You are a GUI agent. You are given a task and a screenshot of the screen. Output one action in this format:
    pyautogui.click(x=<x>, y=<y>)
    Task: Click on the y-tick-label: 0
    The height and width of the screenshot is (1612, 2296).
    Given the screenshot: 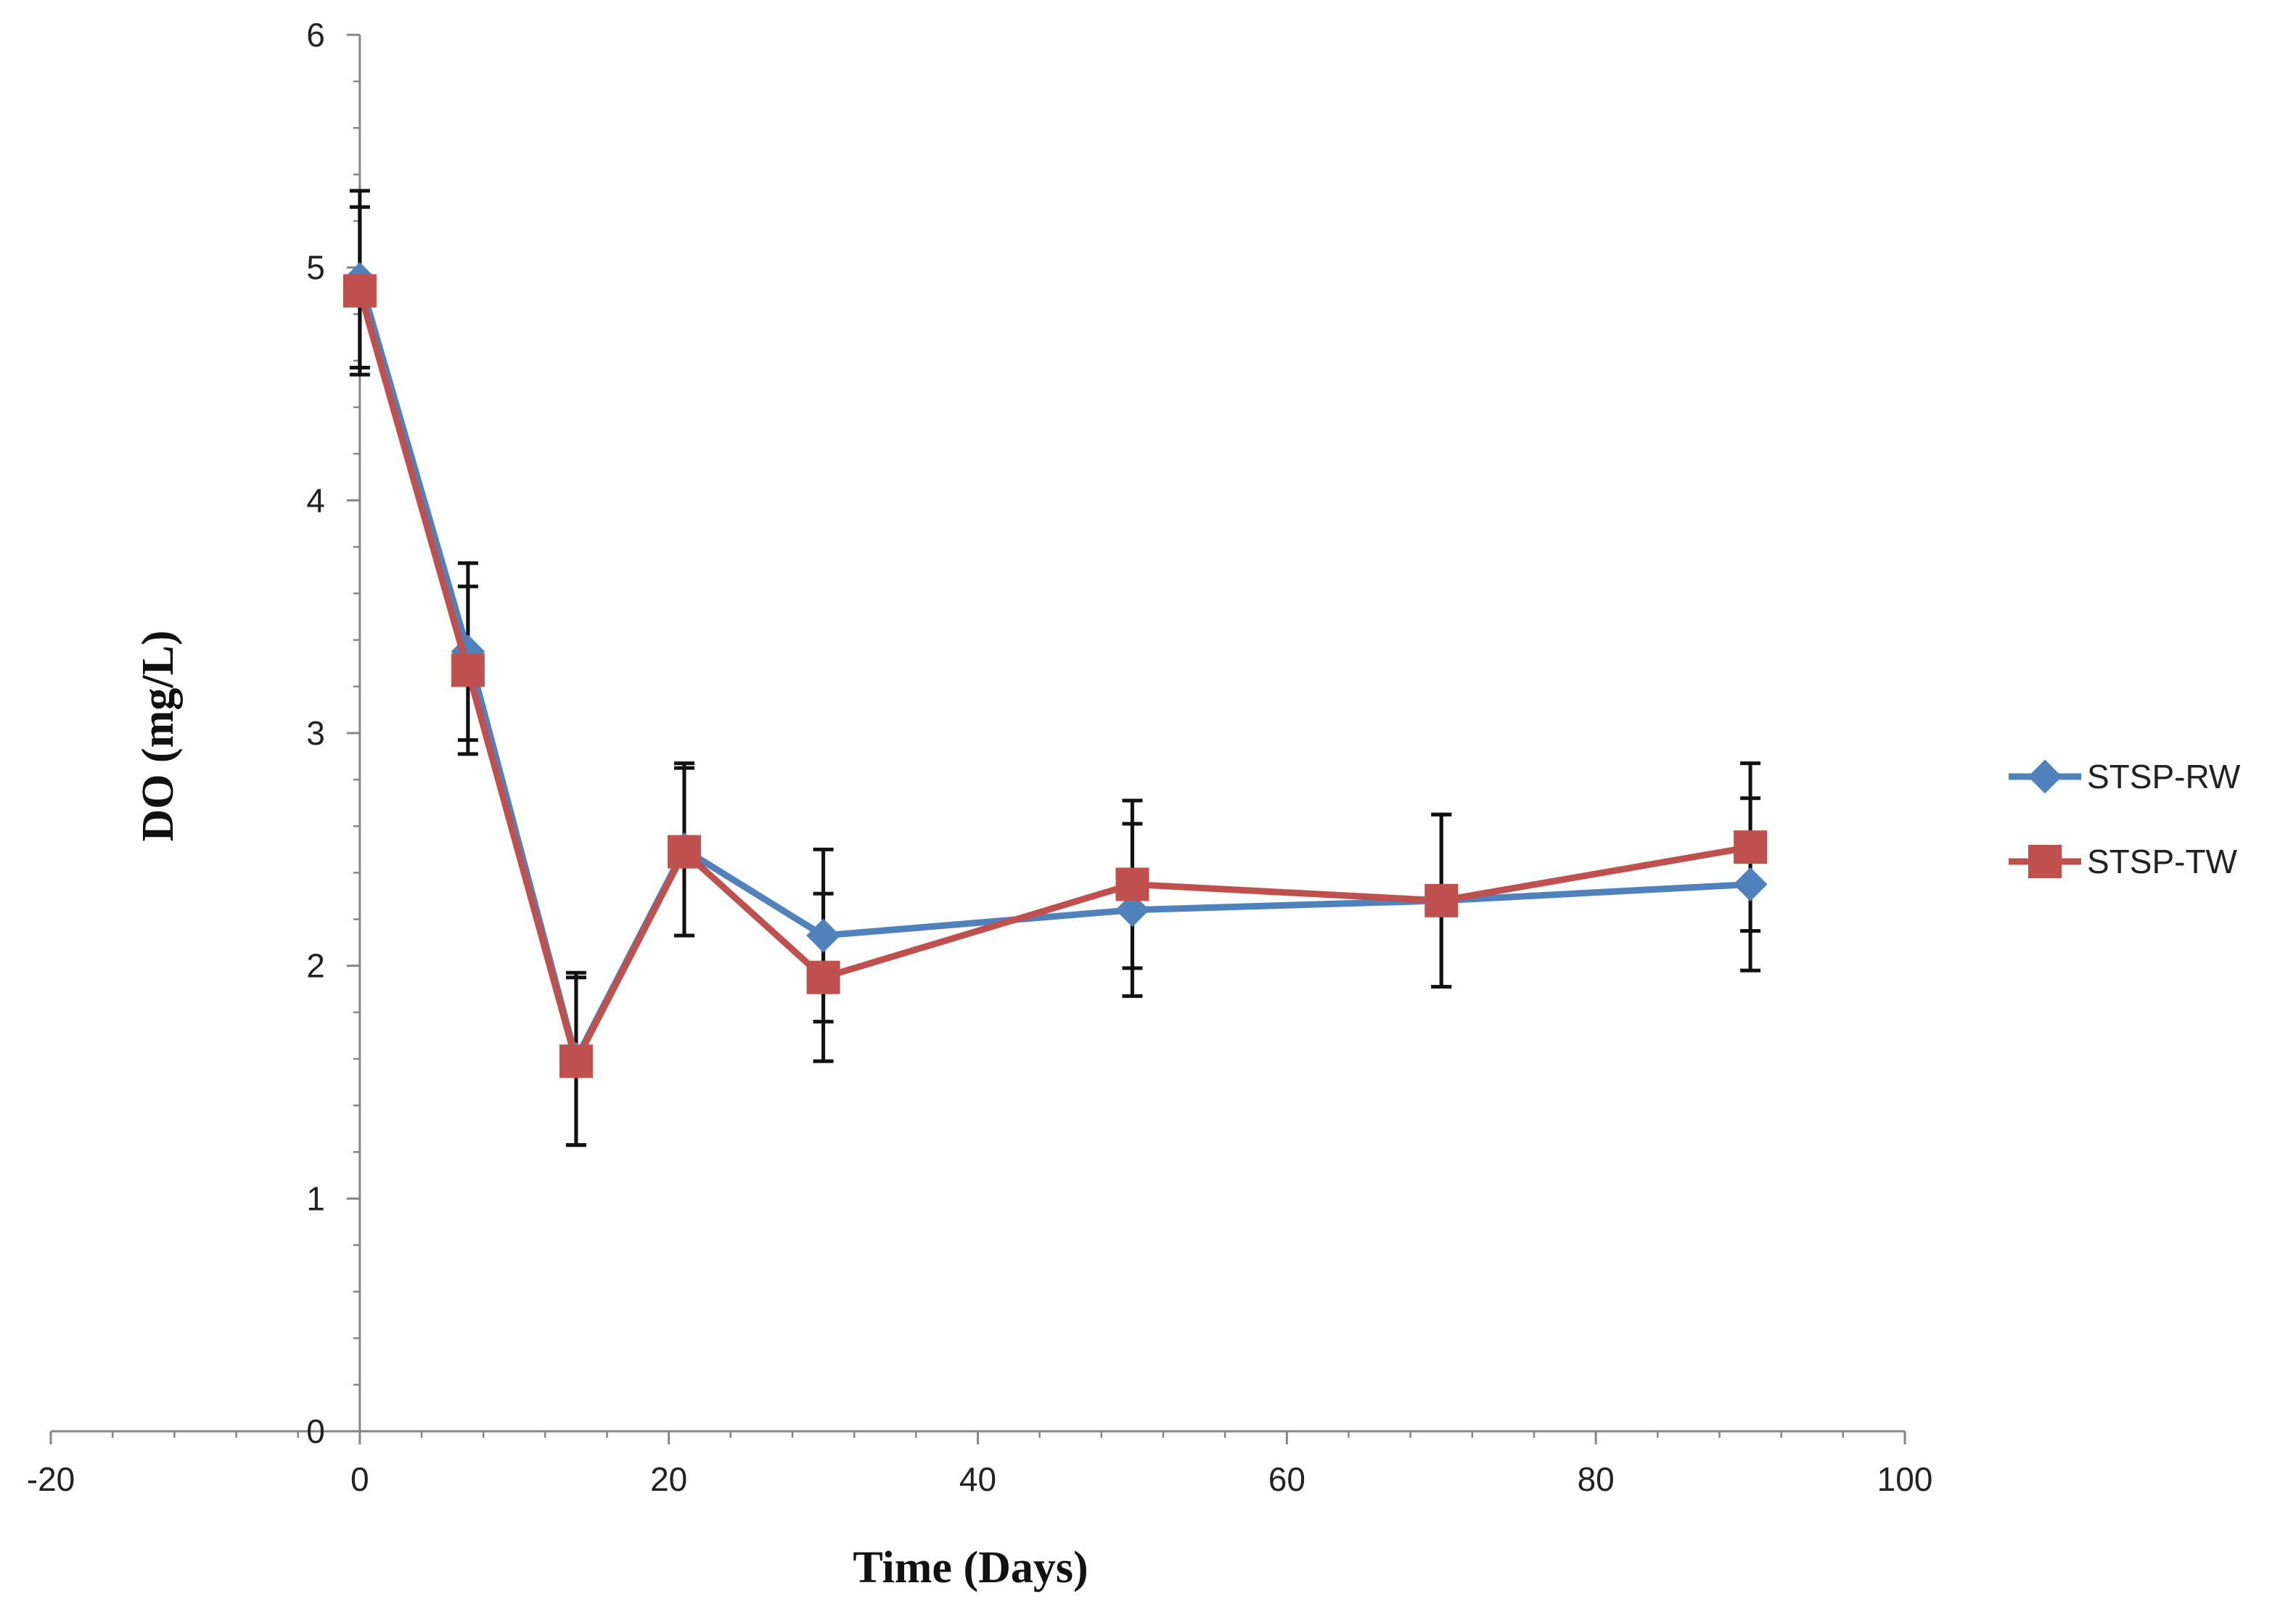 What is the action you would take?
    pyautogui.click(x=315, y=1431)
    